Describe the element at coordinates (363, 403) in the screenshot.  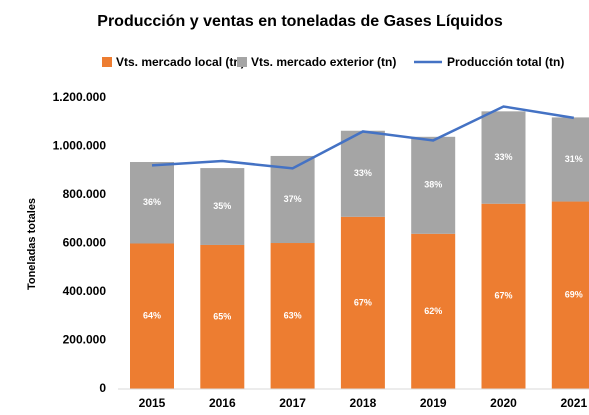
I see `x-tick-label: 2018` at that location.